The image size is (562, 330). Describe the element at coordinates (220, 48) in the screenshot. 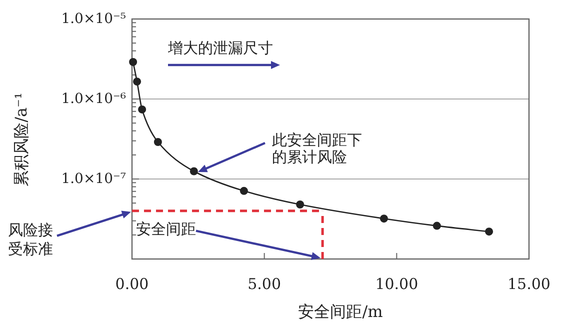

I see `annotation: 增大的泄漏尺寸` at that location.